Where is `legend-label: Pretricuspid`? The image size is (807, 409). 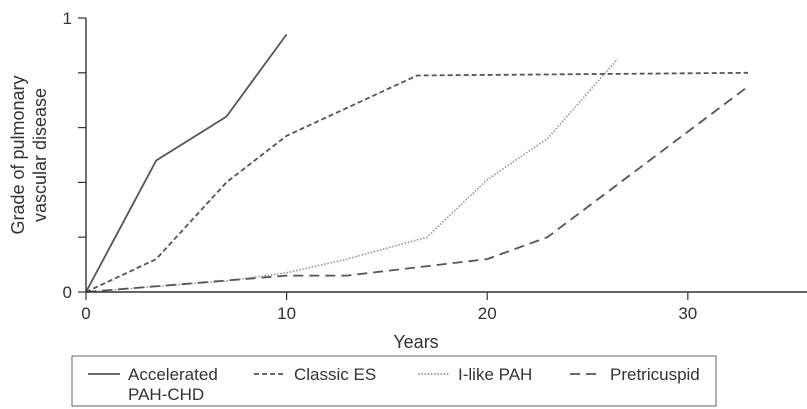 legend-label: Pretricuspid is located at coordinates (655, 374).